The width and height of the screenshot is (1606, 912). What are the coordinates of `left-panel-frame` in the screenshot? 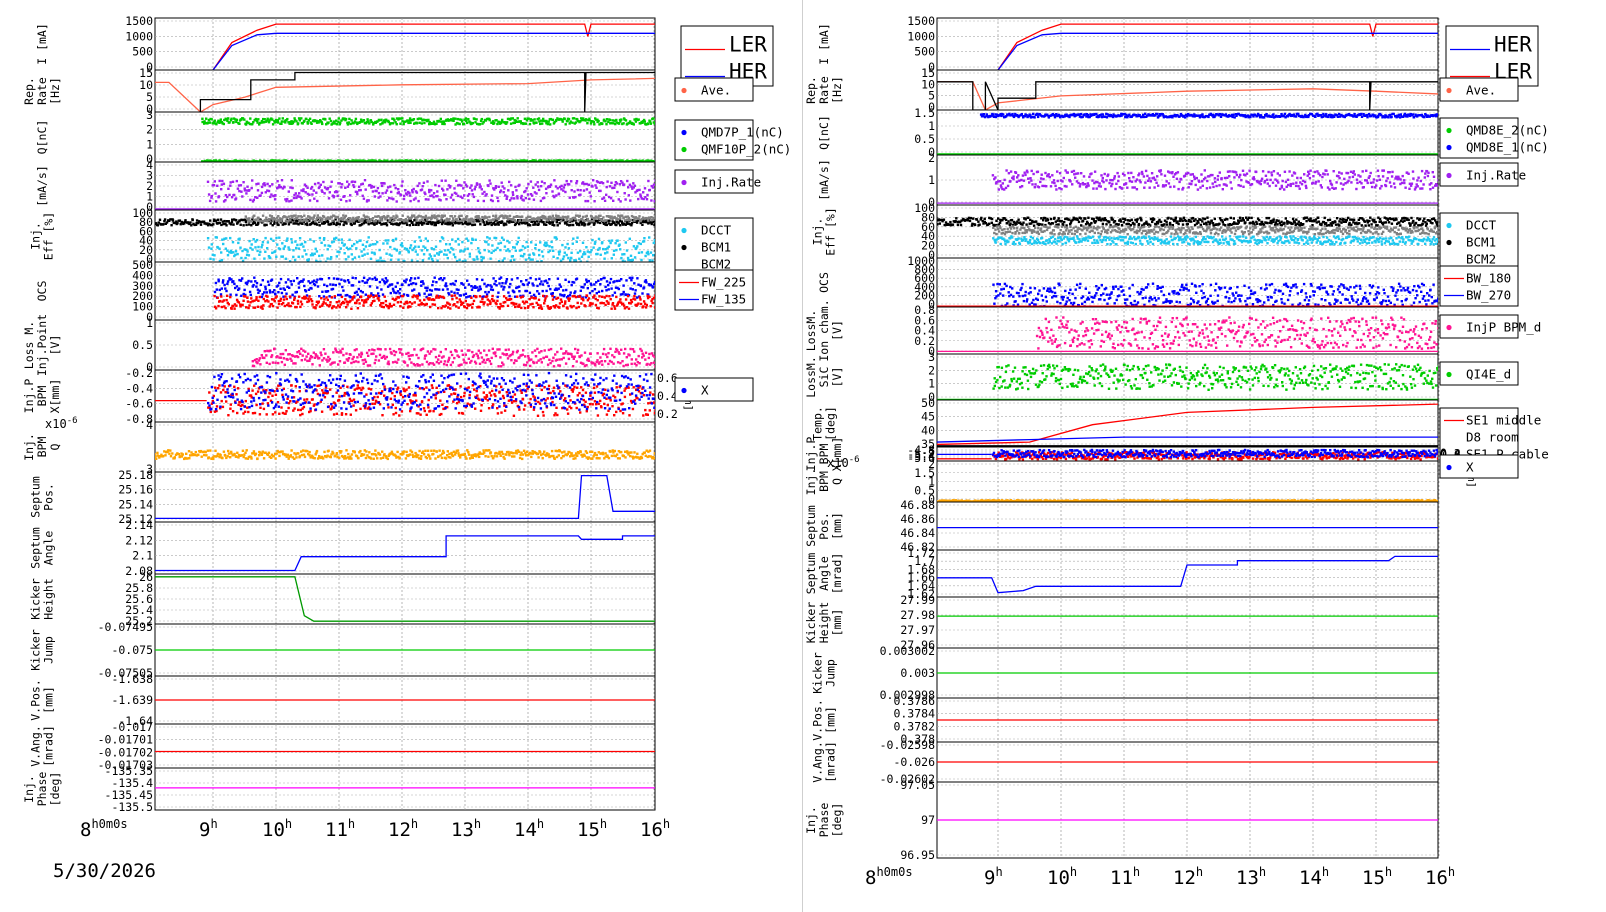 It's located at (405, 137).